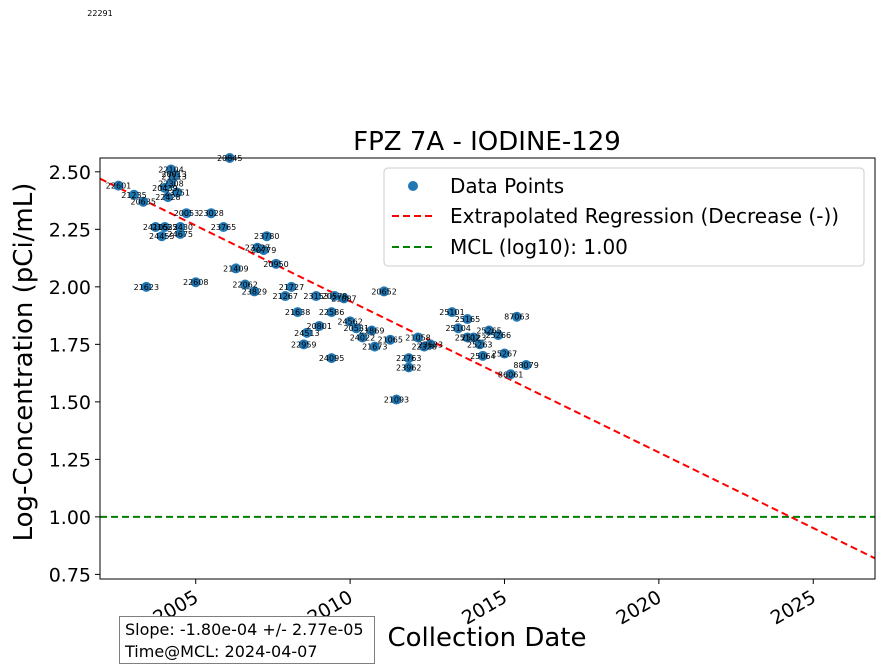 The image size is (884, 670). I want to click on data-point-label: 21727, so click(291, 287).